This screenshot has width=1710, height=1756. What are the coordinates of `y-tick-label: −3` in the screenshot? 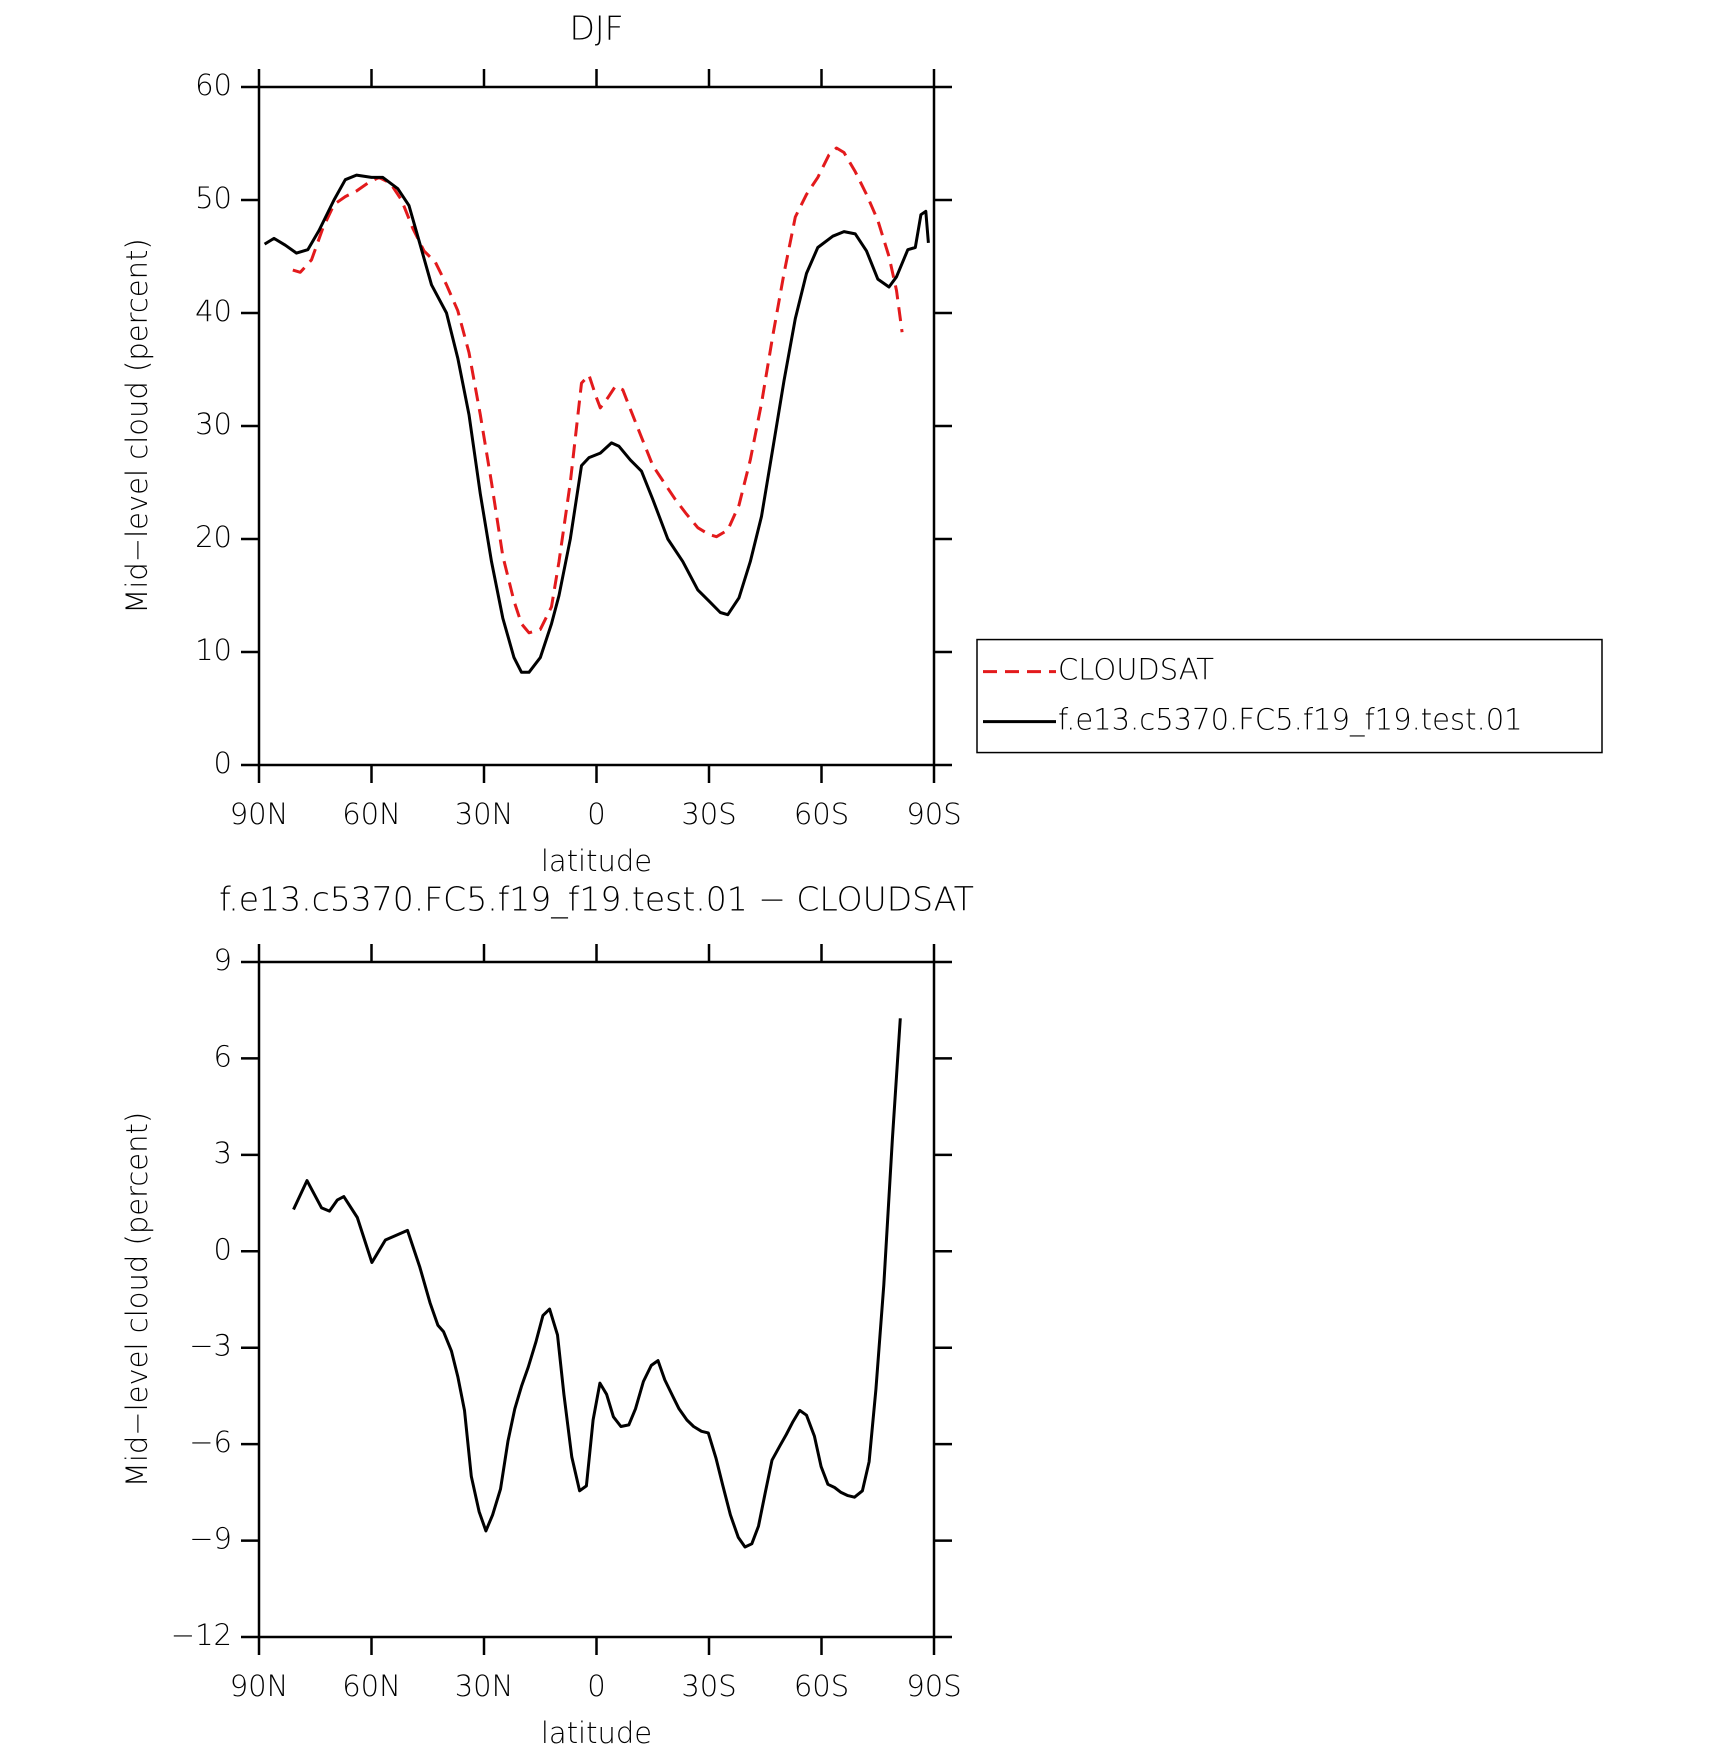 It's located at (210, 1346).